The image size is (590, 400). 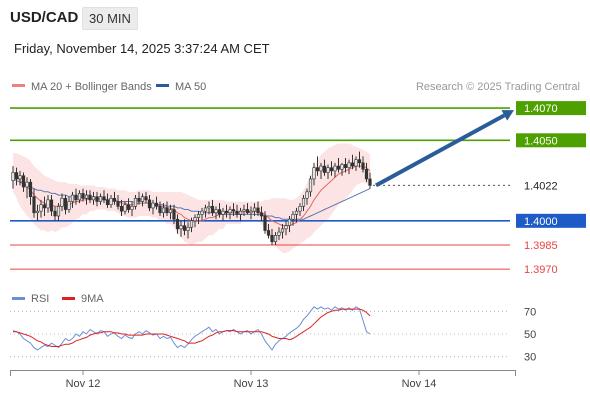 What do you see at coordinates (44, 17) in the screenshot?
I see `symbol-title: USD/CAD` at bounding box center [44, 17].